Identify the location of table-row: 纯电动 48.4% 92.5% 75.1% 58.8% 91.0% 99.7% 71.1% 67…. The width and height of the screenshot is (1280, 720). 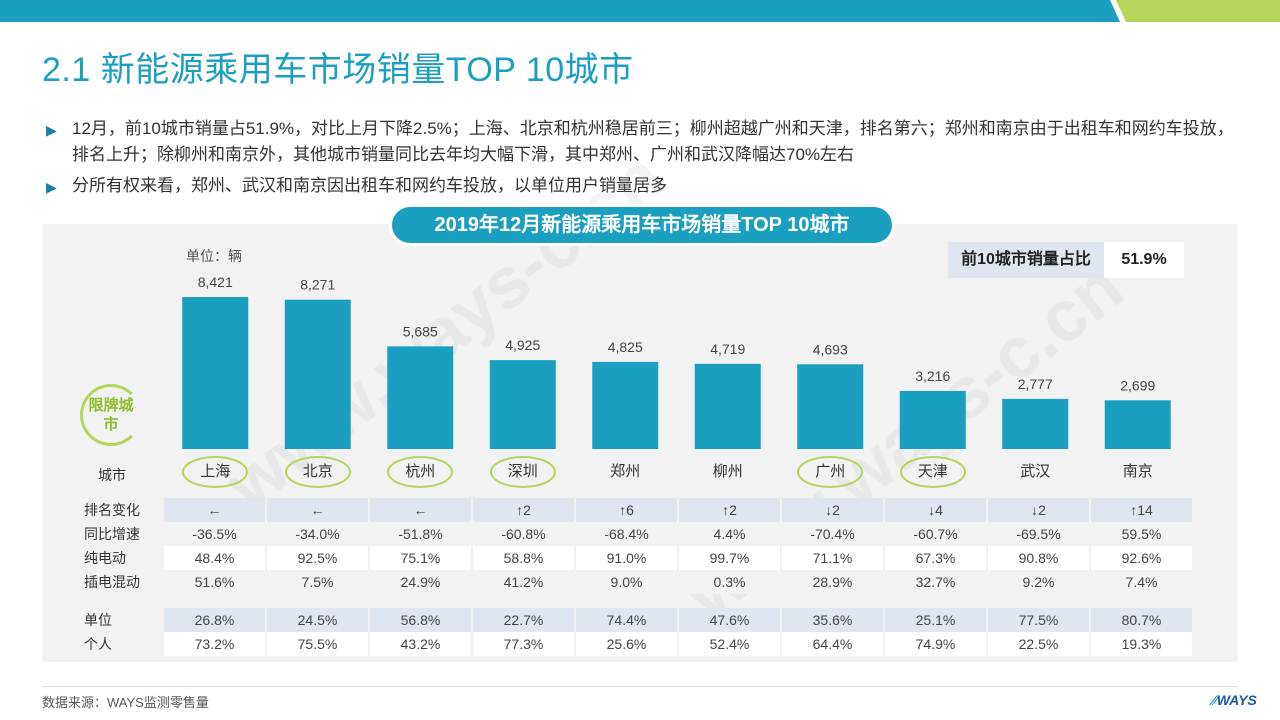
(638, 558).